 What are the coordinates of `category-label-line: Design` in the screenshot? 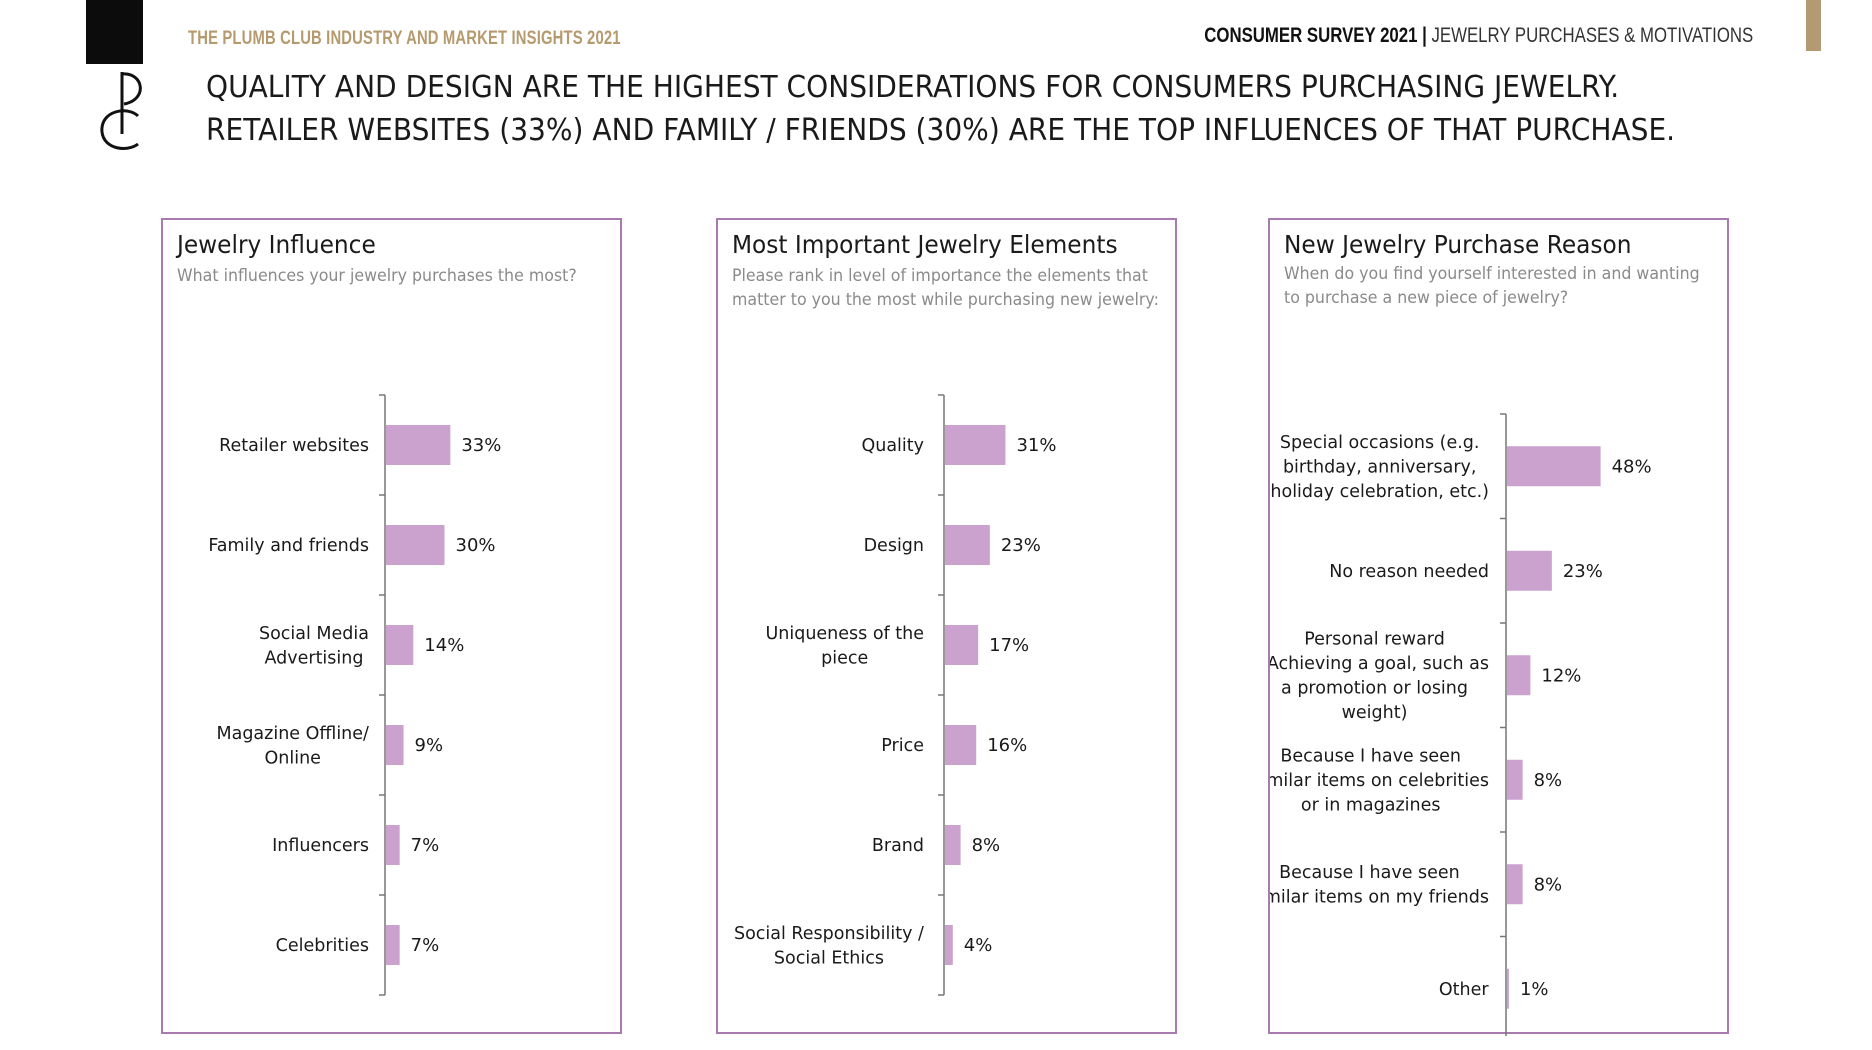 It's located at (894, 546).